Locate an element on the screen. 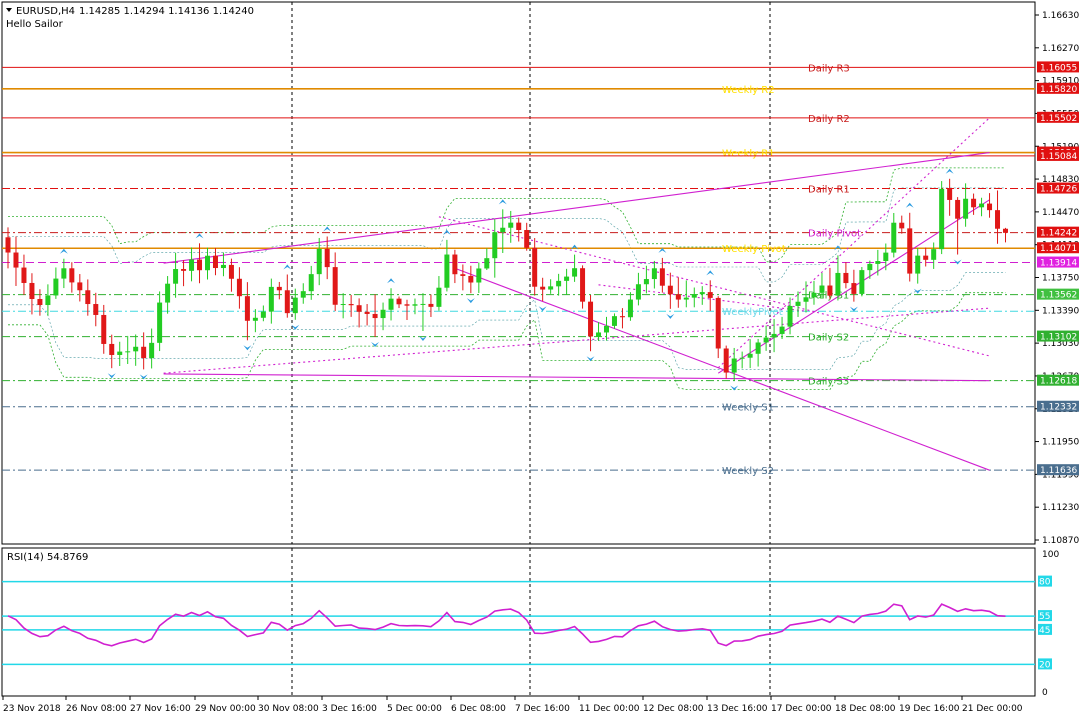  price-tag-label: 1.14242 is located at coordinates (1058, 234).